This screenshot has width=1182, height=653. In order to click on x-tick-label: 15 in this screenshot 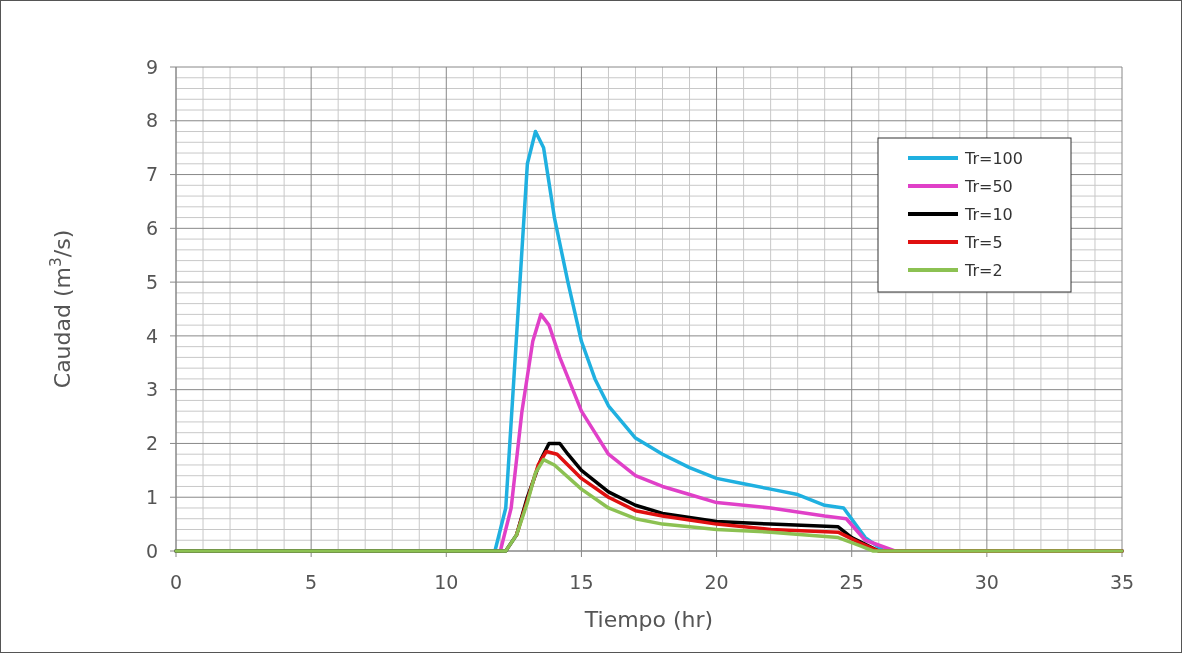, I will do `click(581, 582)`.